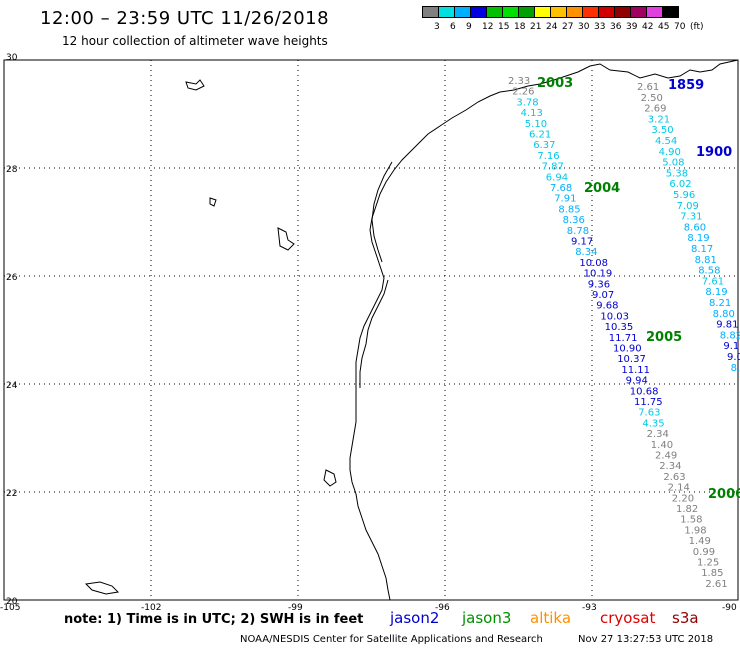 The image size is (740, 650). I want to click on wave-height-value: 9.17, so click(582, 242).